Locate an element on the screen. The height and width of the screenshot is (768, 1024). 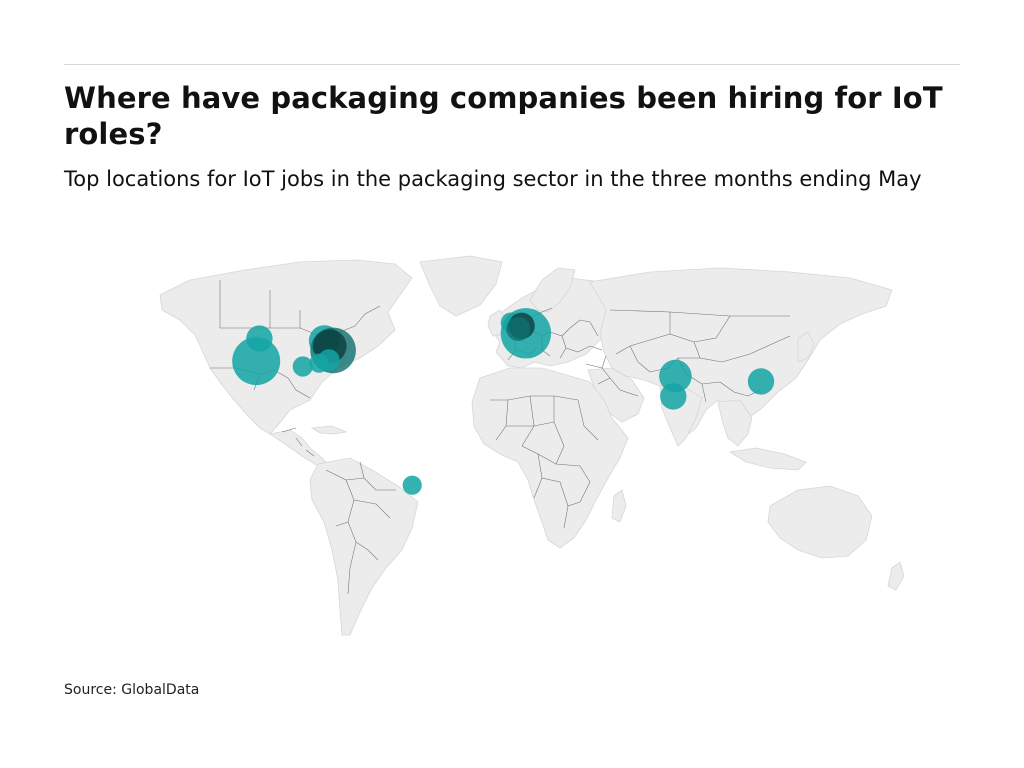
land-south-america is located at coordinates (364, 546).